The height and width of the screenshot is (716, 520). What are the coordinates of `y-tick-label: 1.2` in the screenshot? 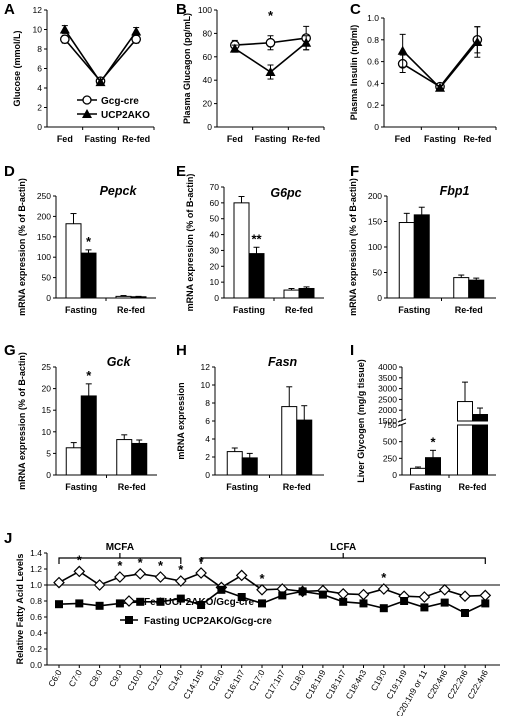 It's located at (36, 569).